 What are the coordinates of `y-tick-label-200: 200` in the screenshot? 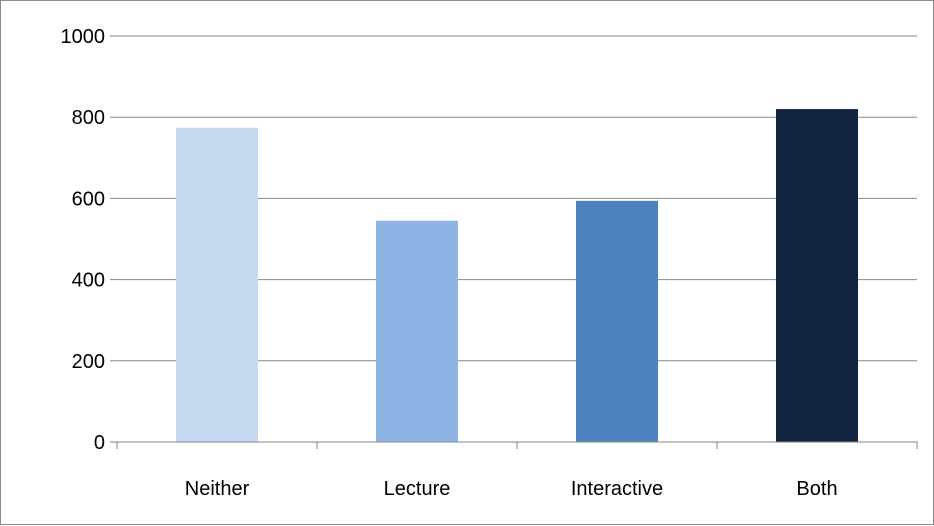 It's located at (88, 362).